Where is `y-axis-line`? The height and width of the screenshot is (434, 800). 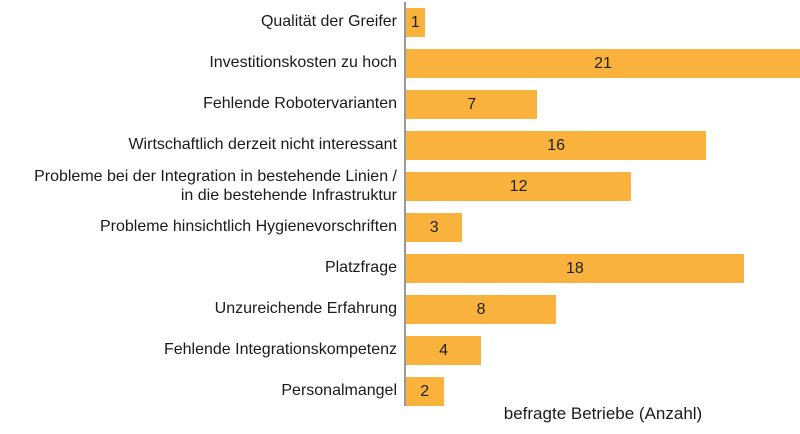 y-axis-line is located at coordinates (405, 204).